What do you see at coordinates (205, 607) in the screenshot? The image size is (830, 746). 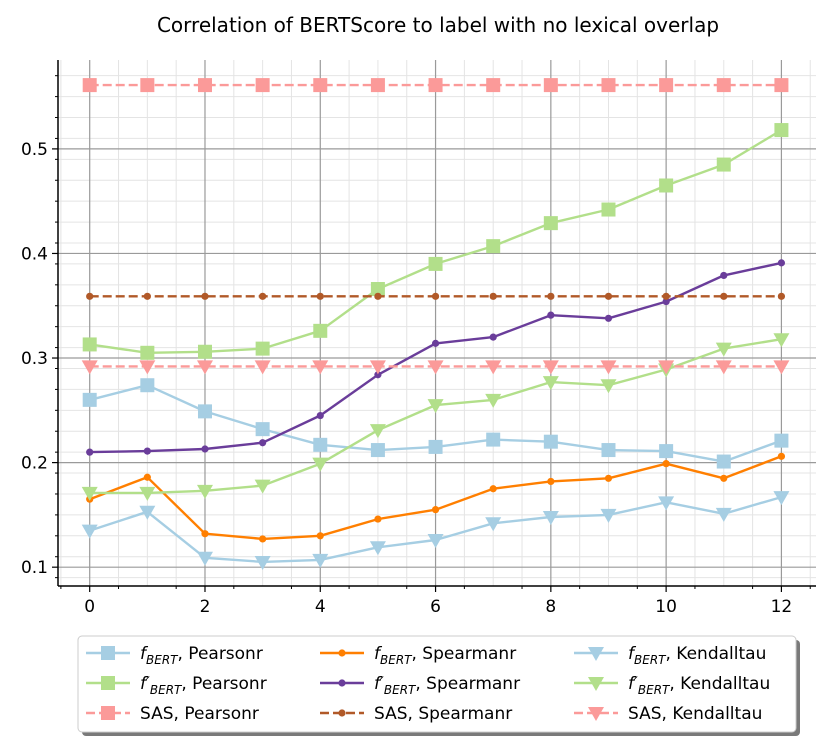 I see `x-tick-label: 2` at bounding box center [205, 607].